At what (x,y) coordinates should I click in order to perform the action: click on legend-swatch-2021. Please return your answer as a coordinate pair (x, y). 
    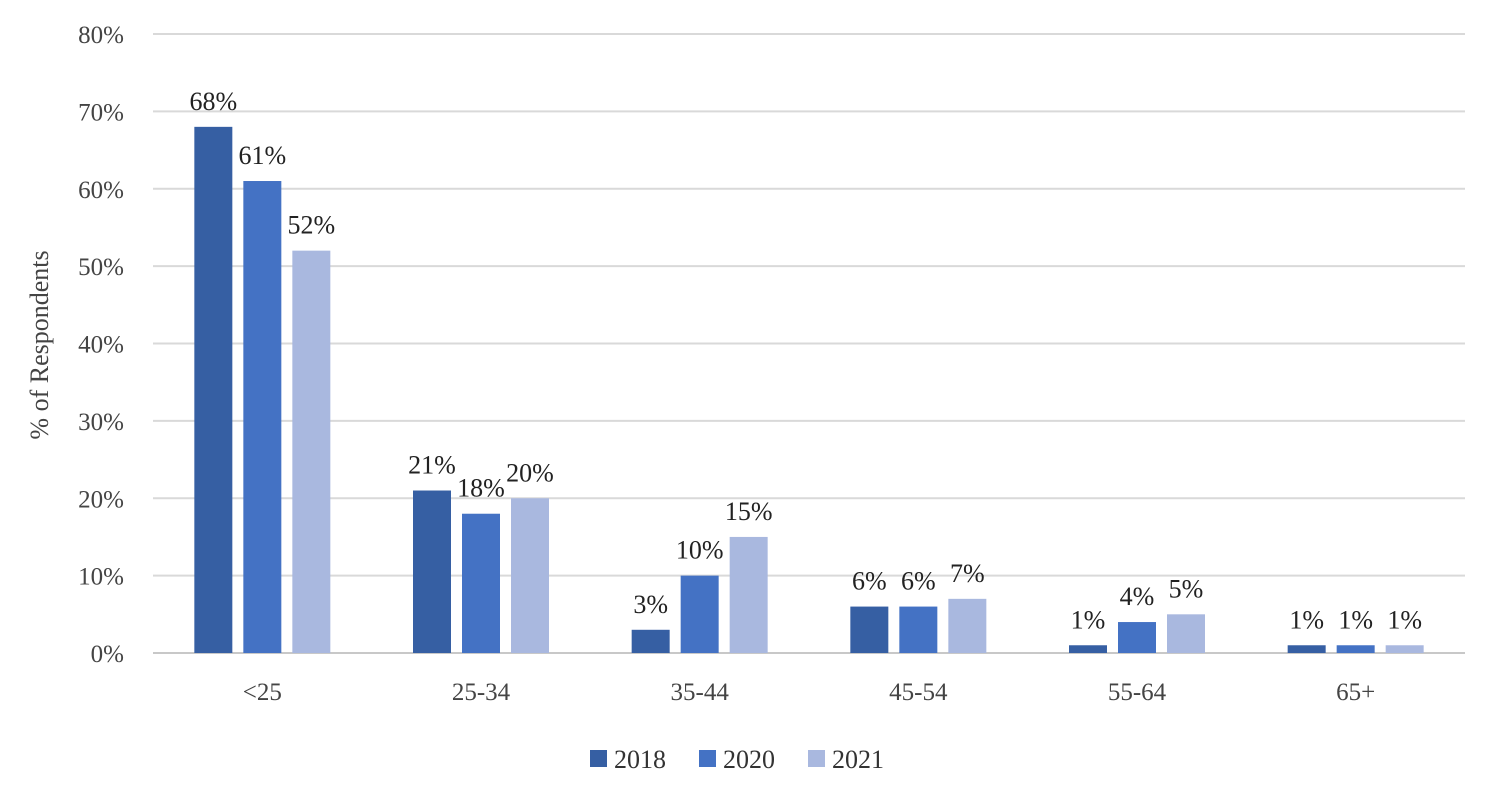
    Looking at the image, I should click on (816, 758).